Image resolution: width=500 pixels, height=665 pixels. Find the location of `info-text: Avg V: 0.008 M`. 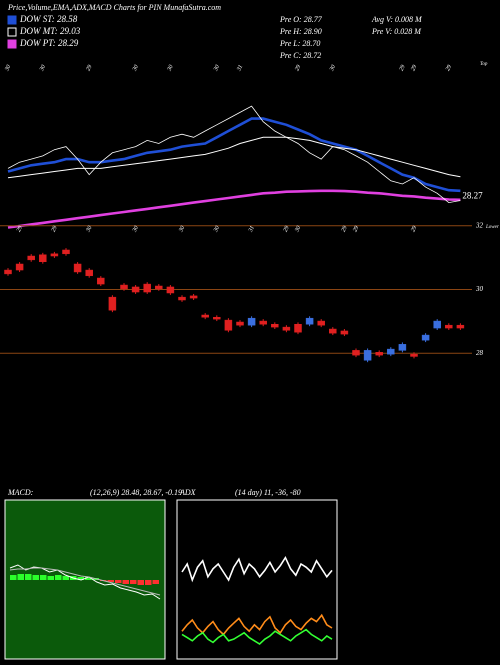

info-text: Avg V: 0.008 M is located at coordinates (397, 19).